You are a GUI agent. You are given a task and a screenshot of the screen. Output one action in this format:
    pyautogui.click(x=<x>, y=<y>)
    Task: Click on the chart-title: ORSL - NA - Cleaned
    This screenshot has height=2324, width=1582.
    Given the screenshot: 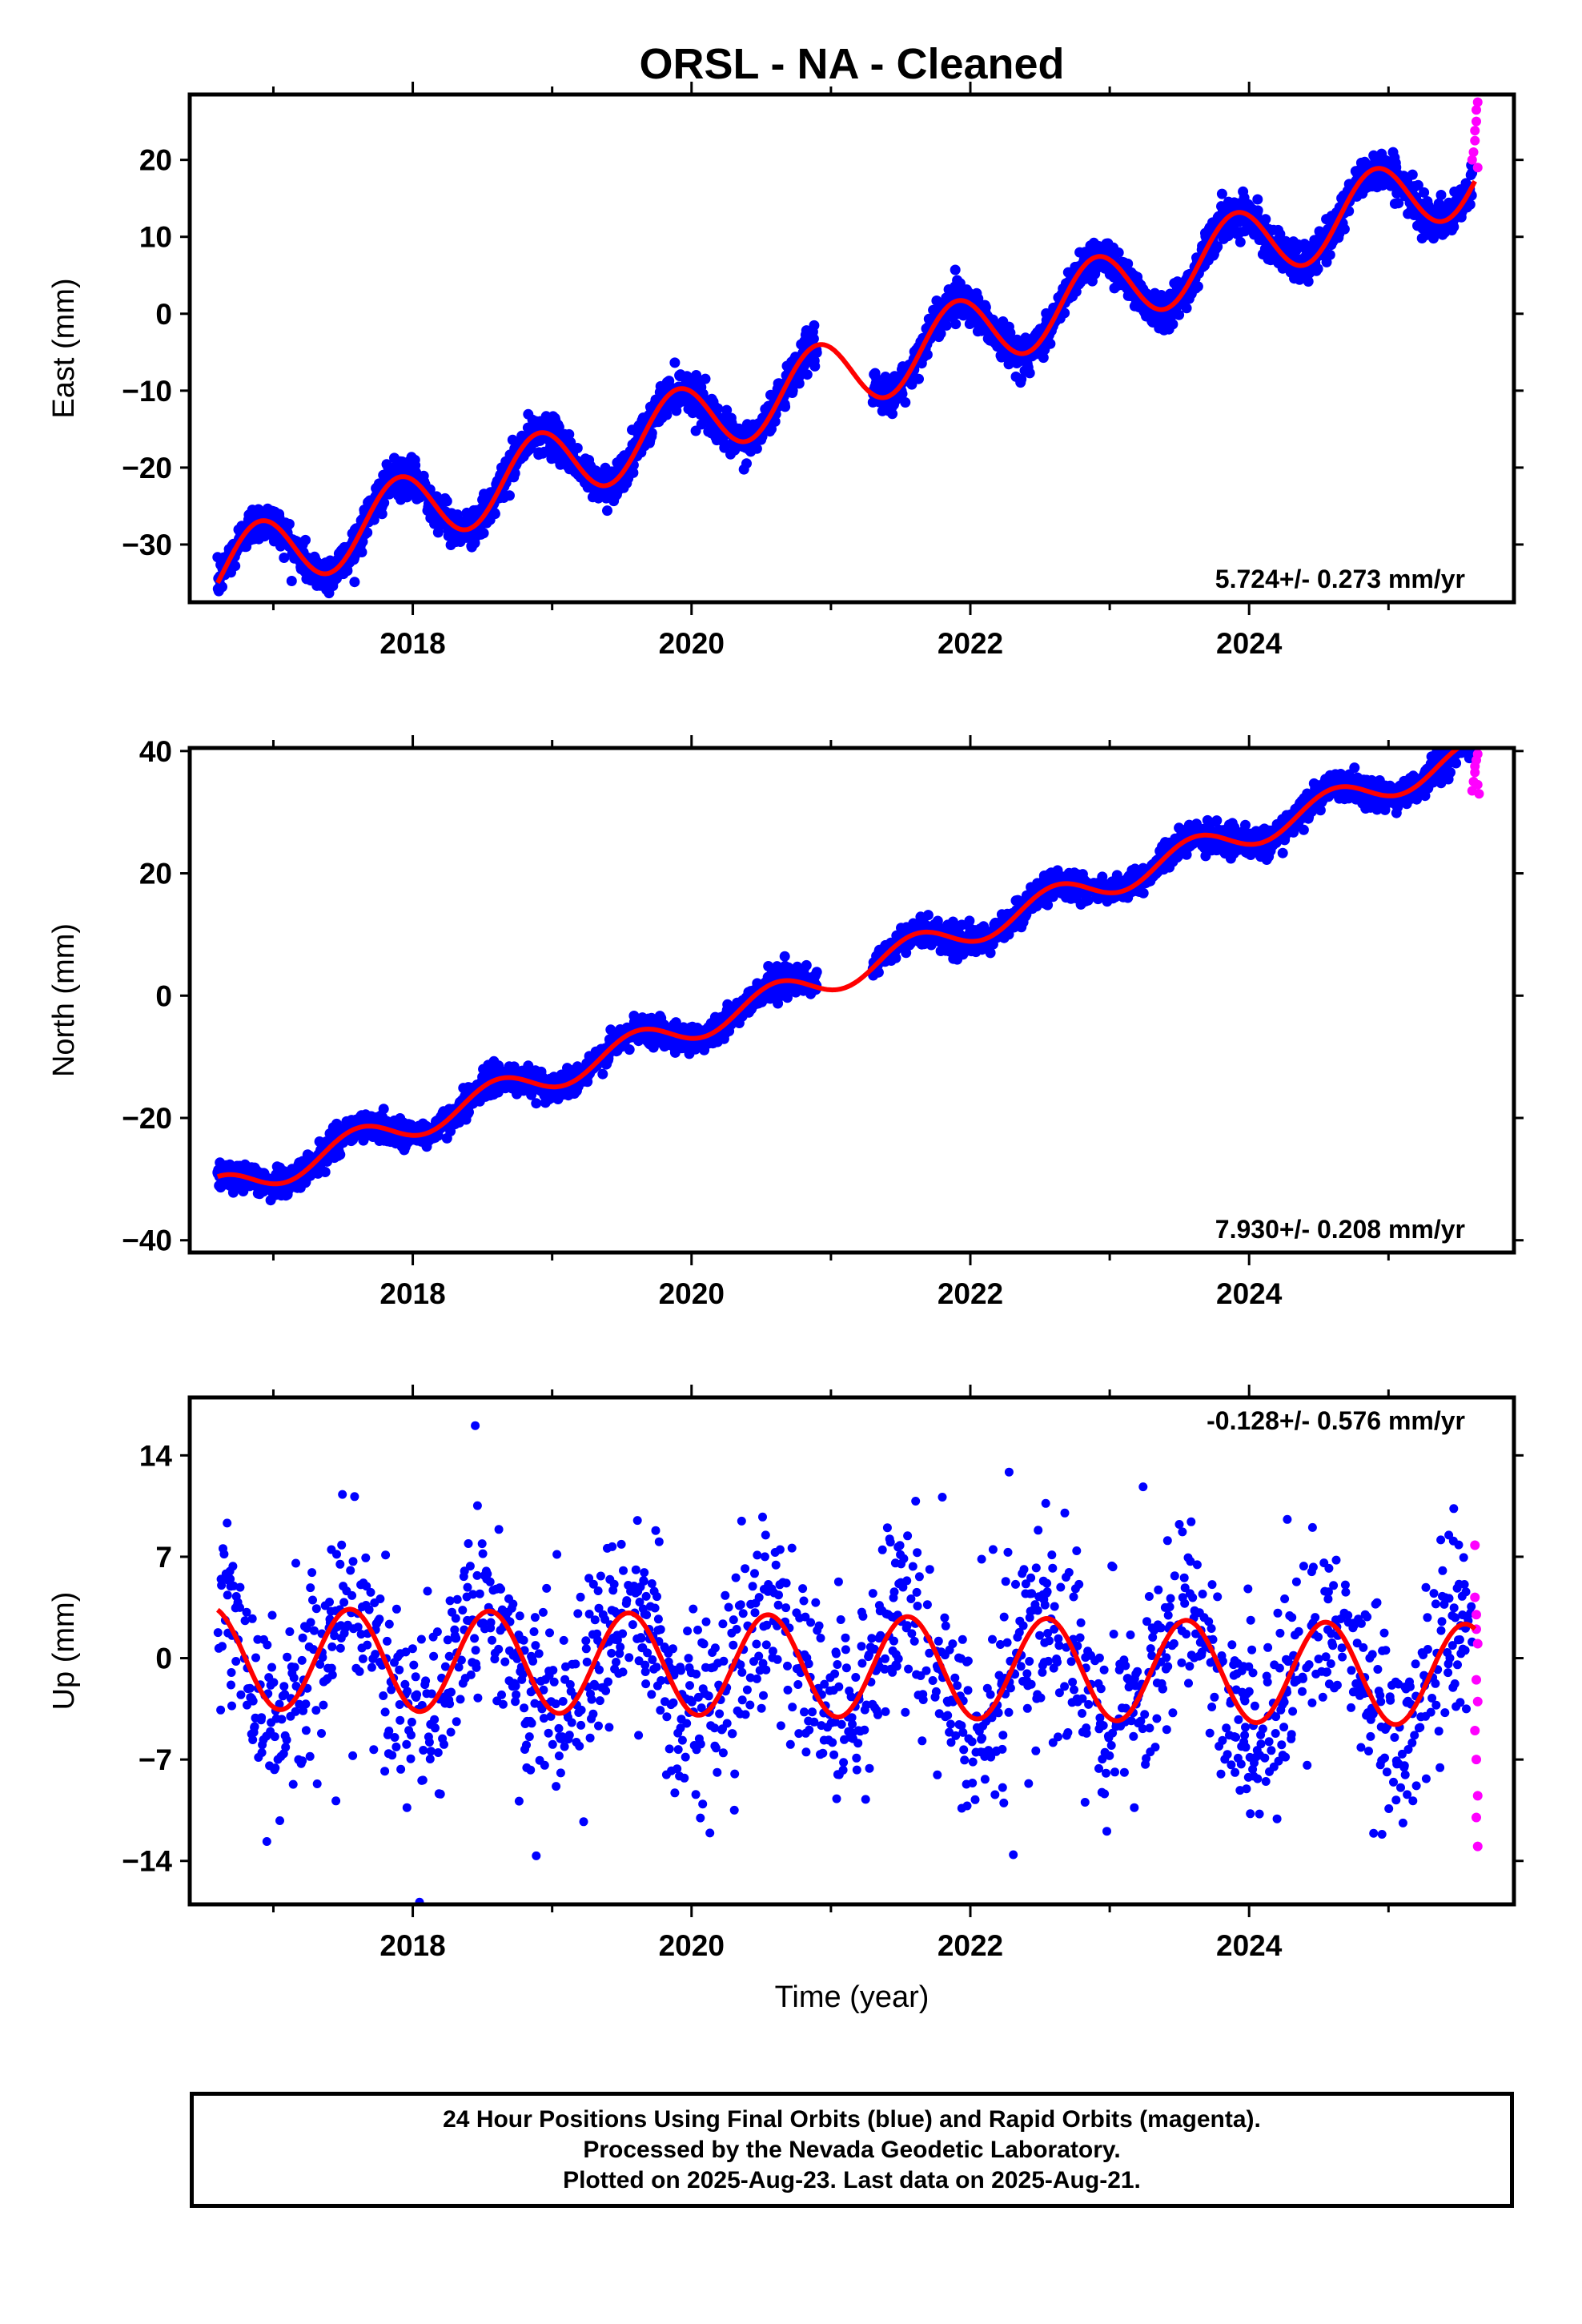 What is the action you would take?
    pyautogui.click(x=851, y=64)
    